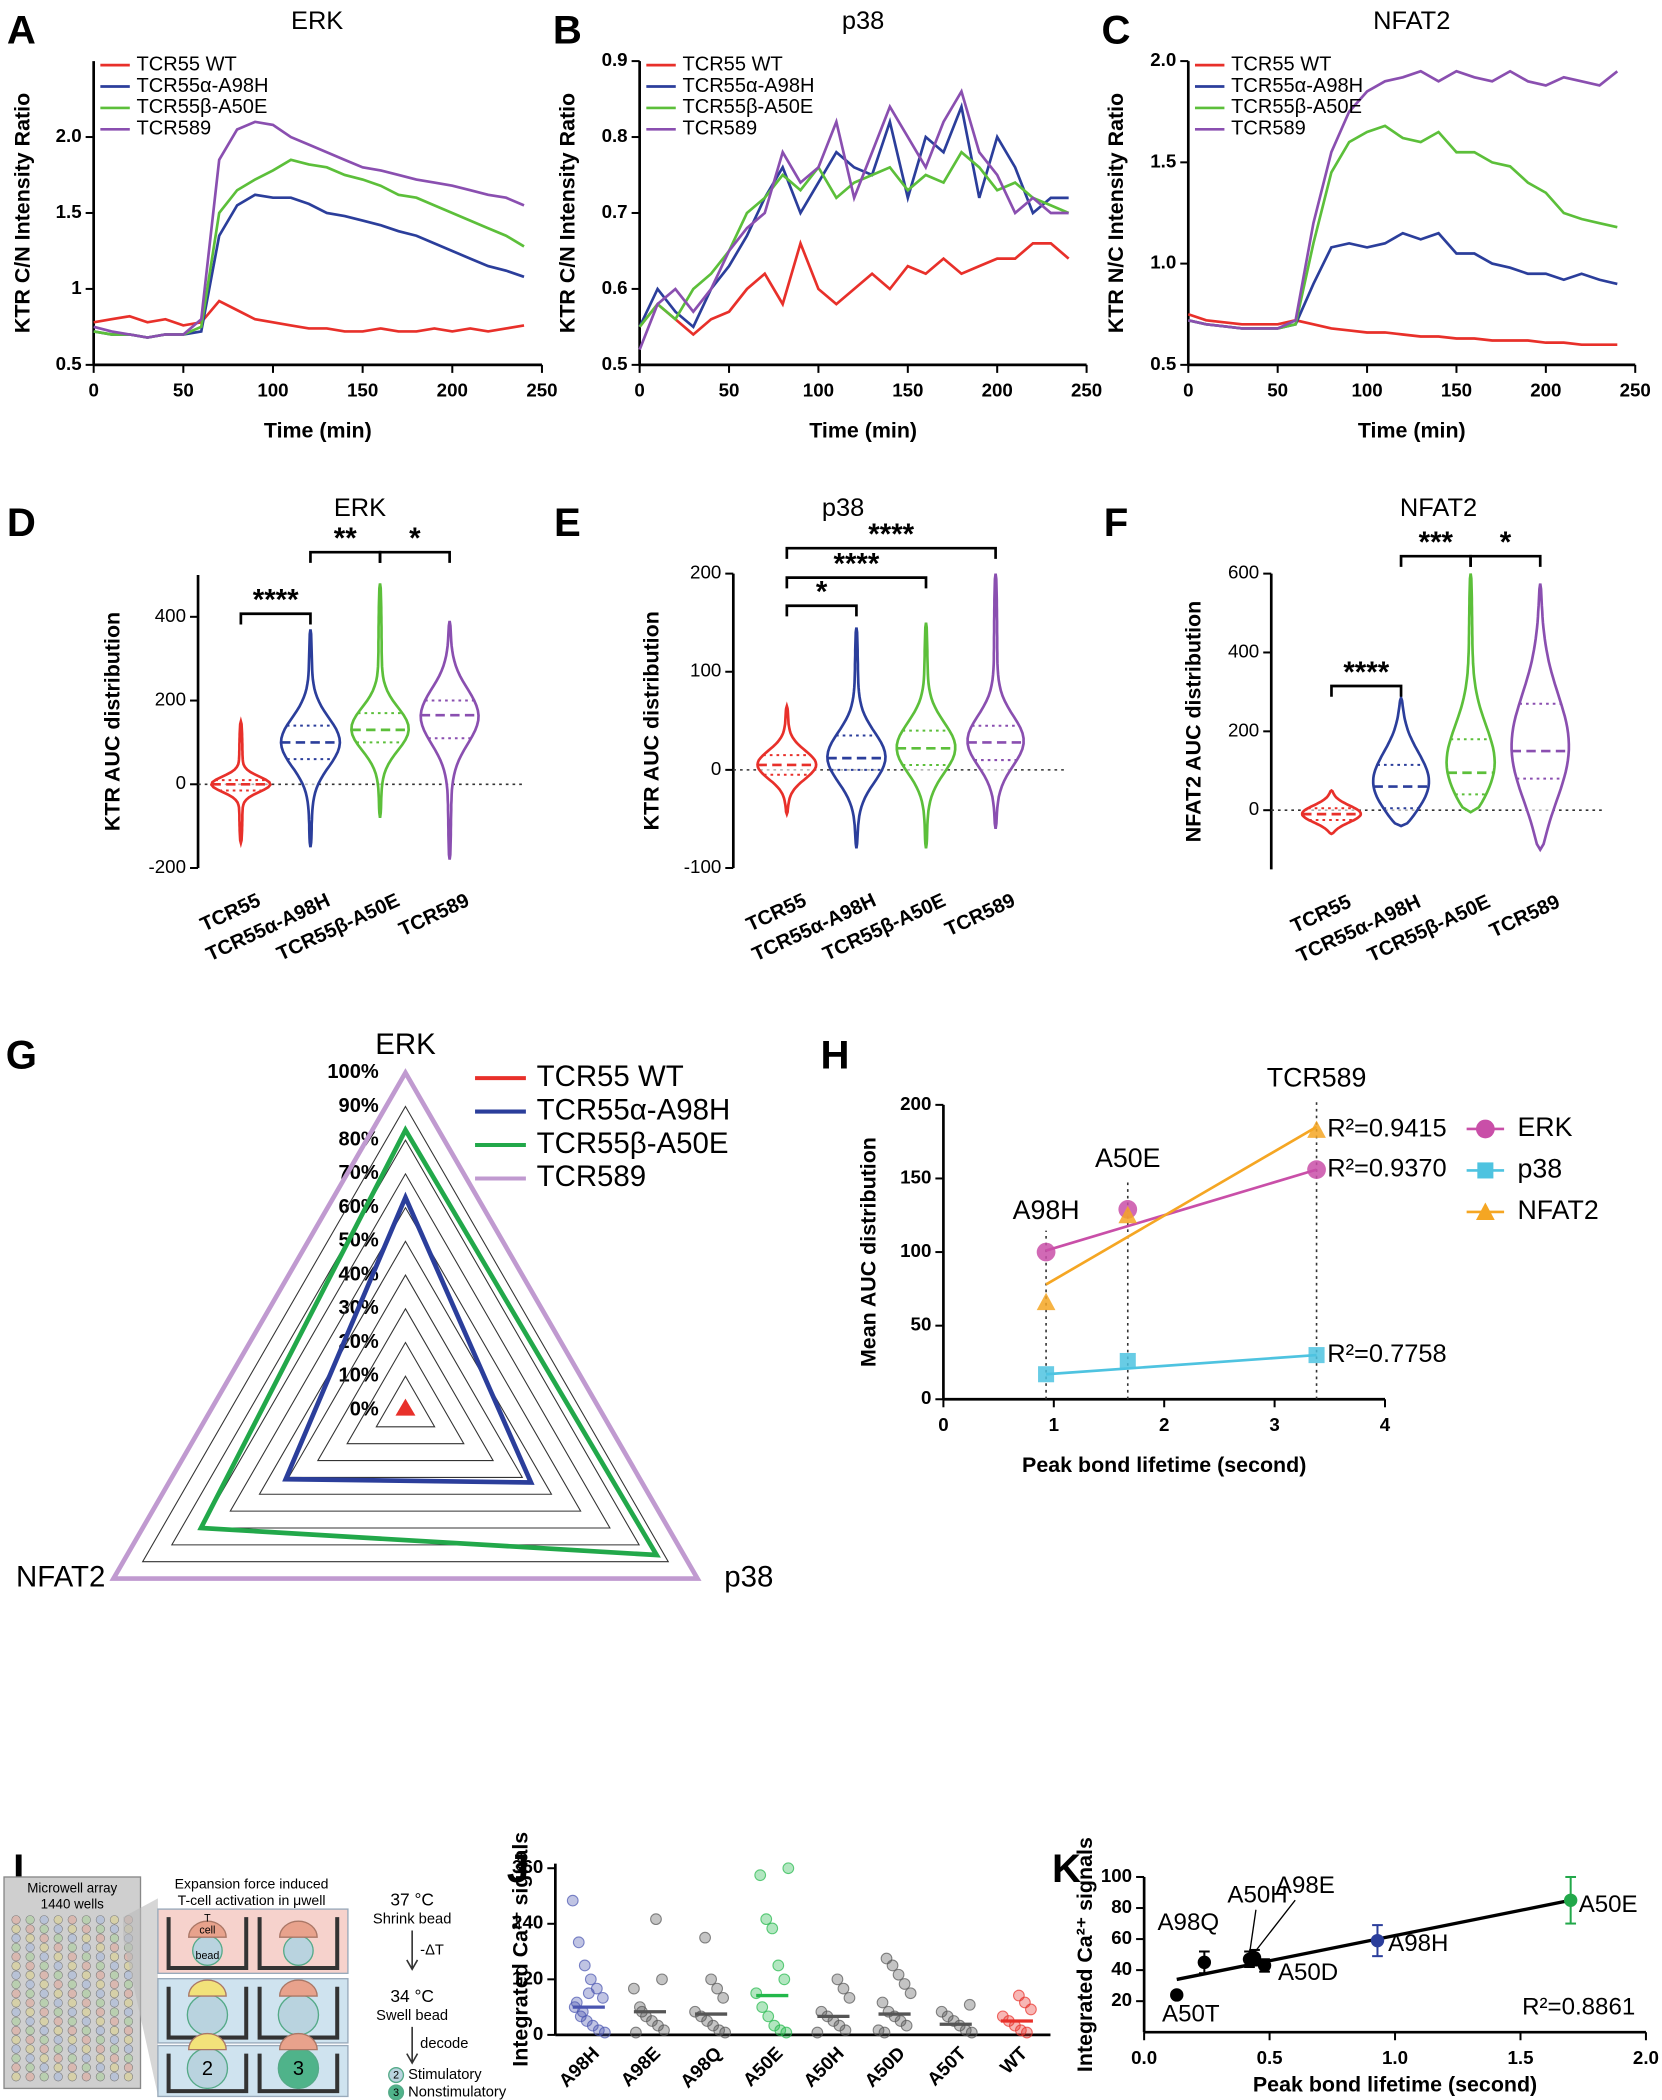 This screenshot has width=1662, height=2100. Describe the element at coordinates (700, 2066) in the screenshot. I see `x-tick-label: A98Q` at that location.